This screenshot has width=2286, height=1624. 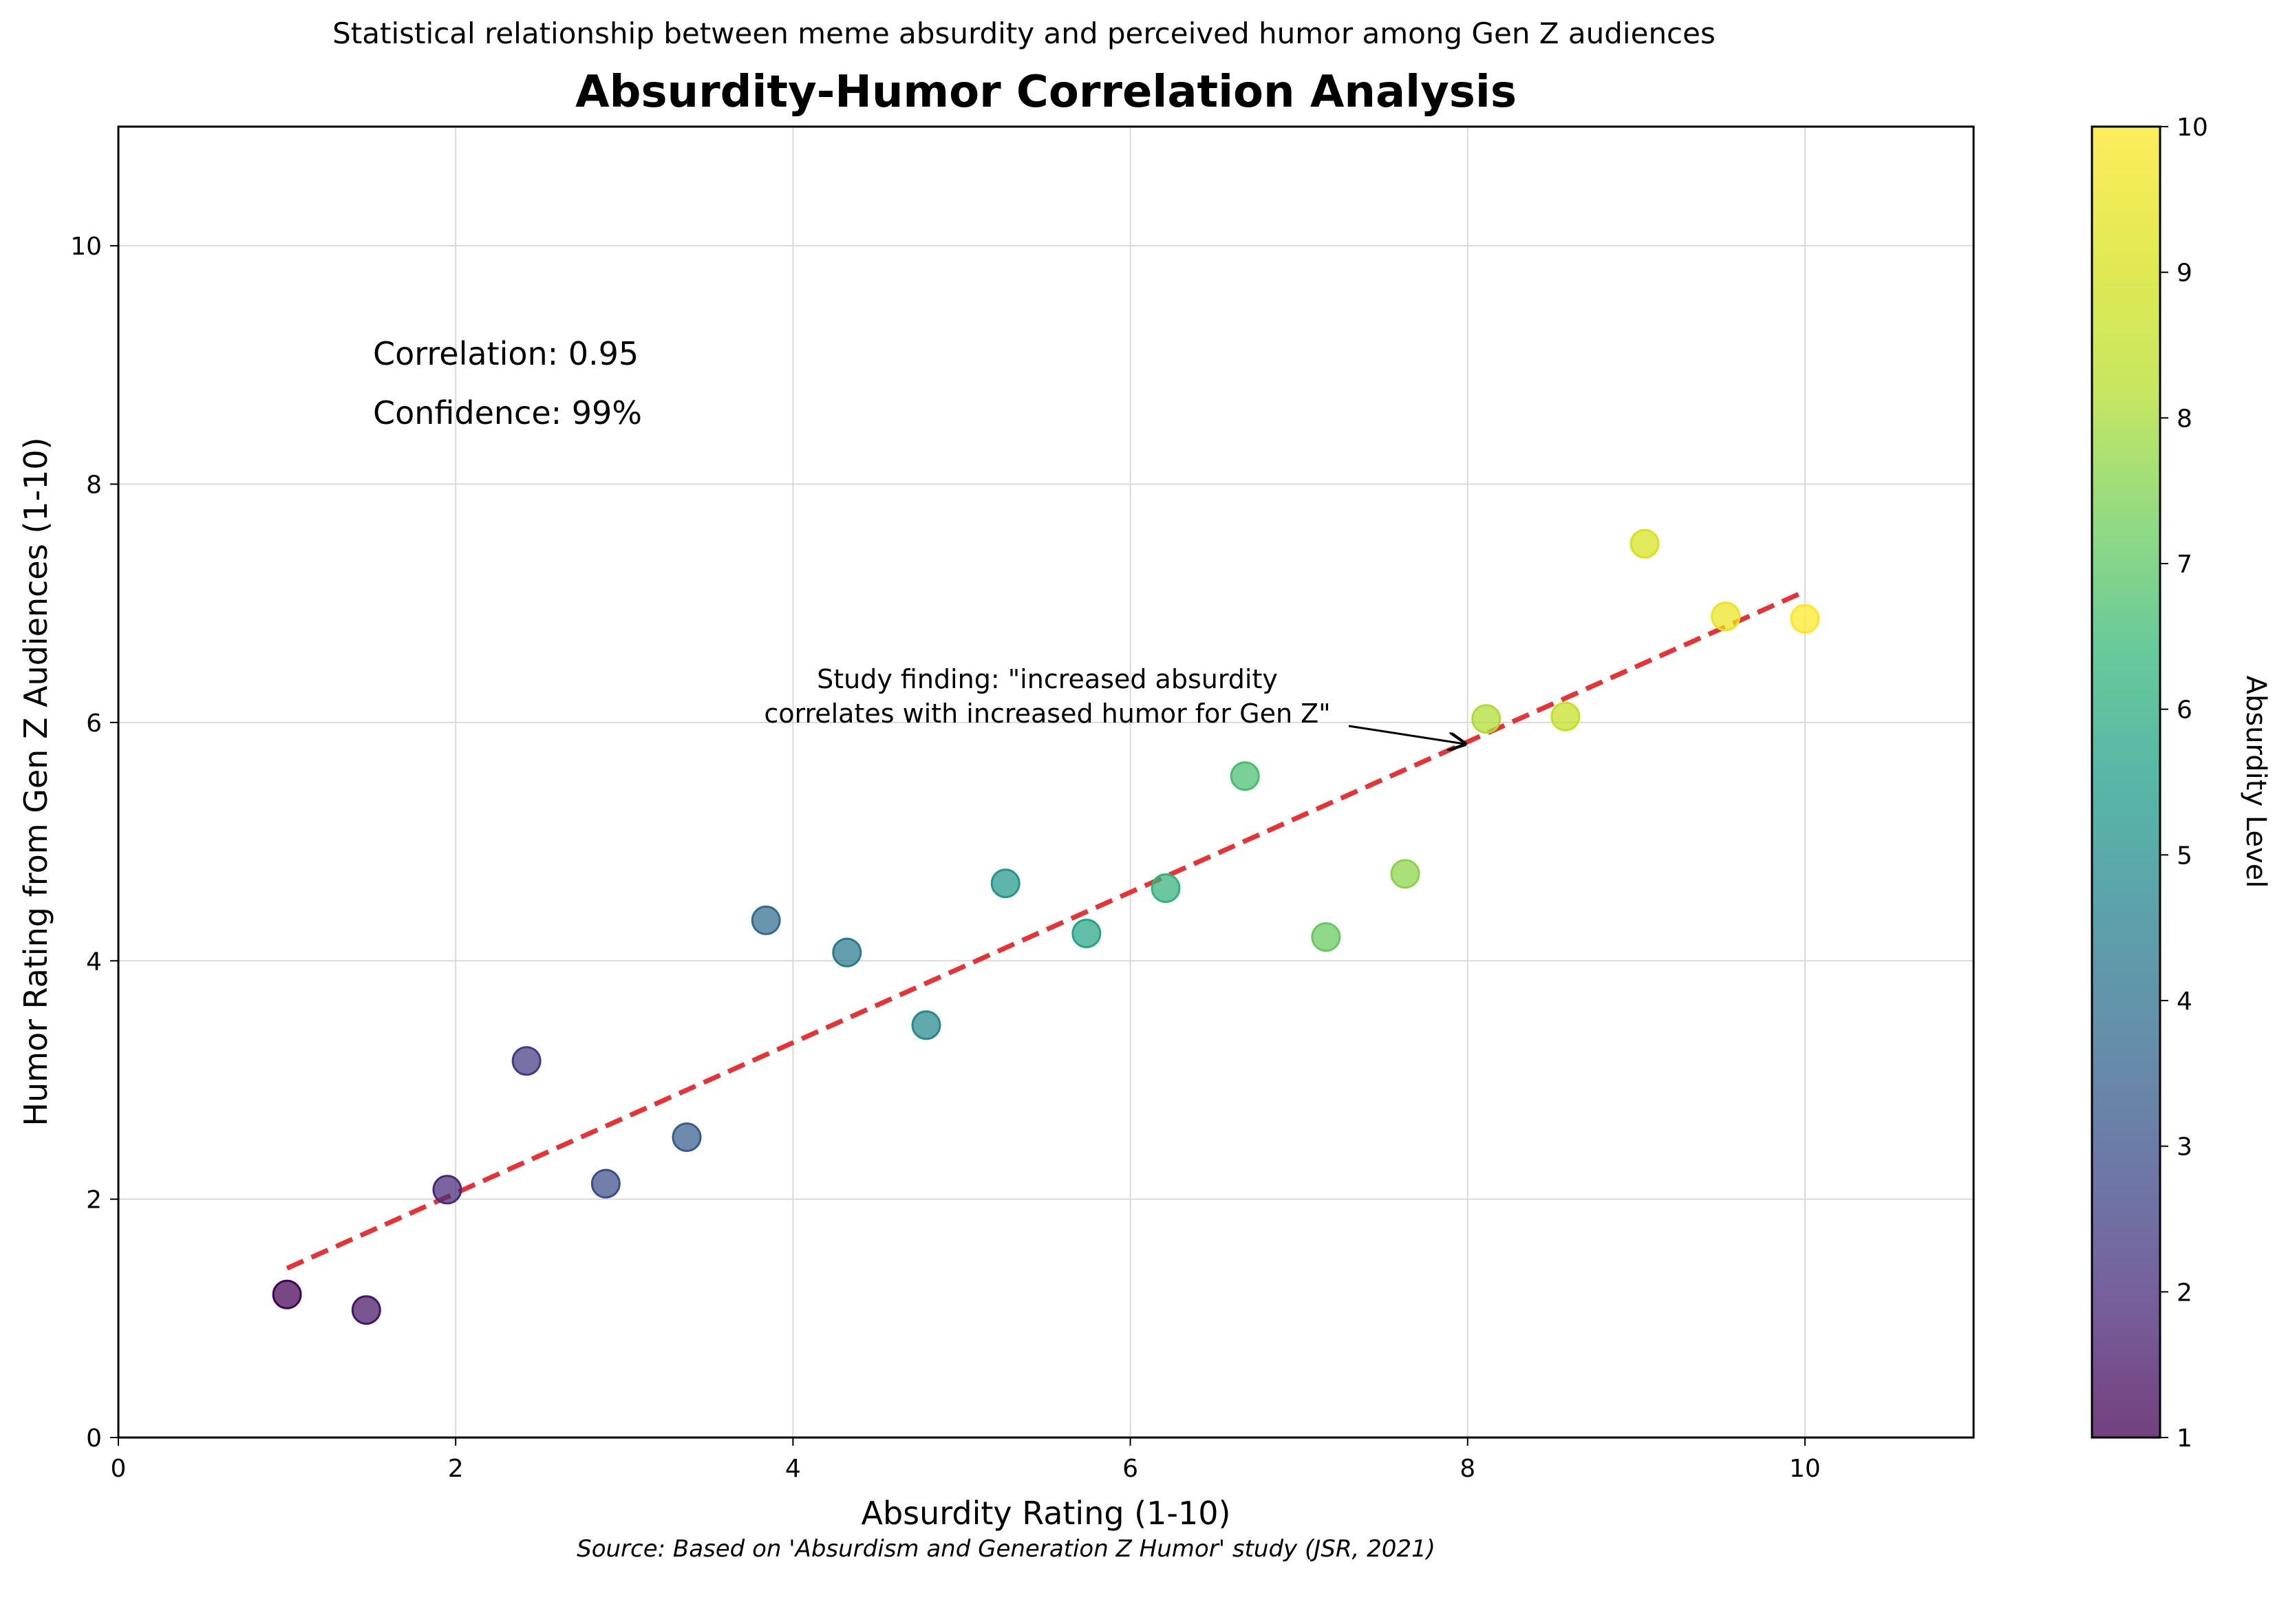 What do you see at coordinates (1467, 1469) in the screenshot?
I see `x-tick-label: 8` at bounding box center [1467, 1469].